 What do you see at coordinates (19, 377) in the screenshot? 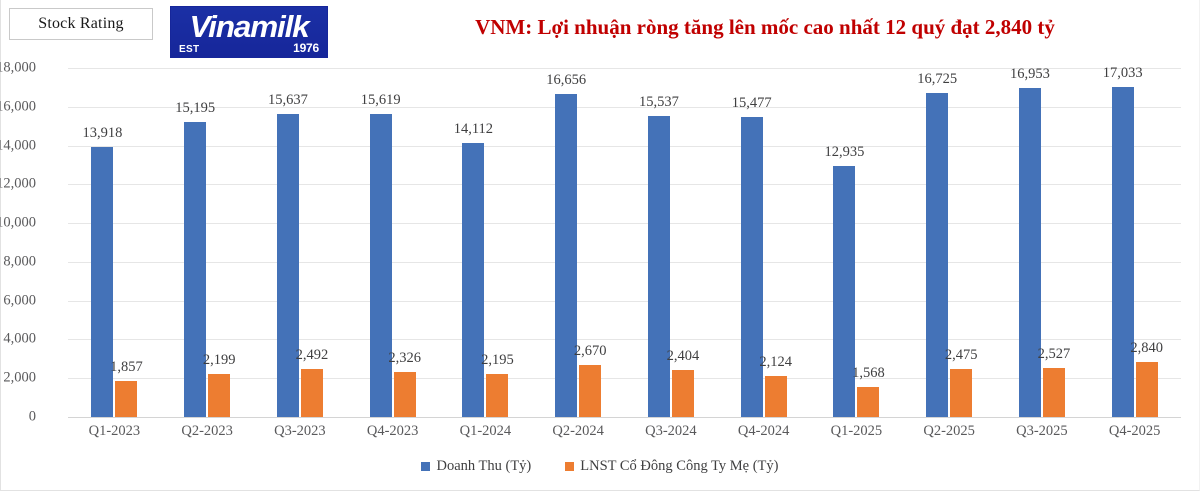
I see `y-axis-tick-label: 2,000` at bounding box center [19, 377].